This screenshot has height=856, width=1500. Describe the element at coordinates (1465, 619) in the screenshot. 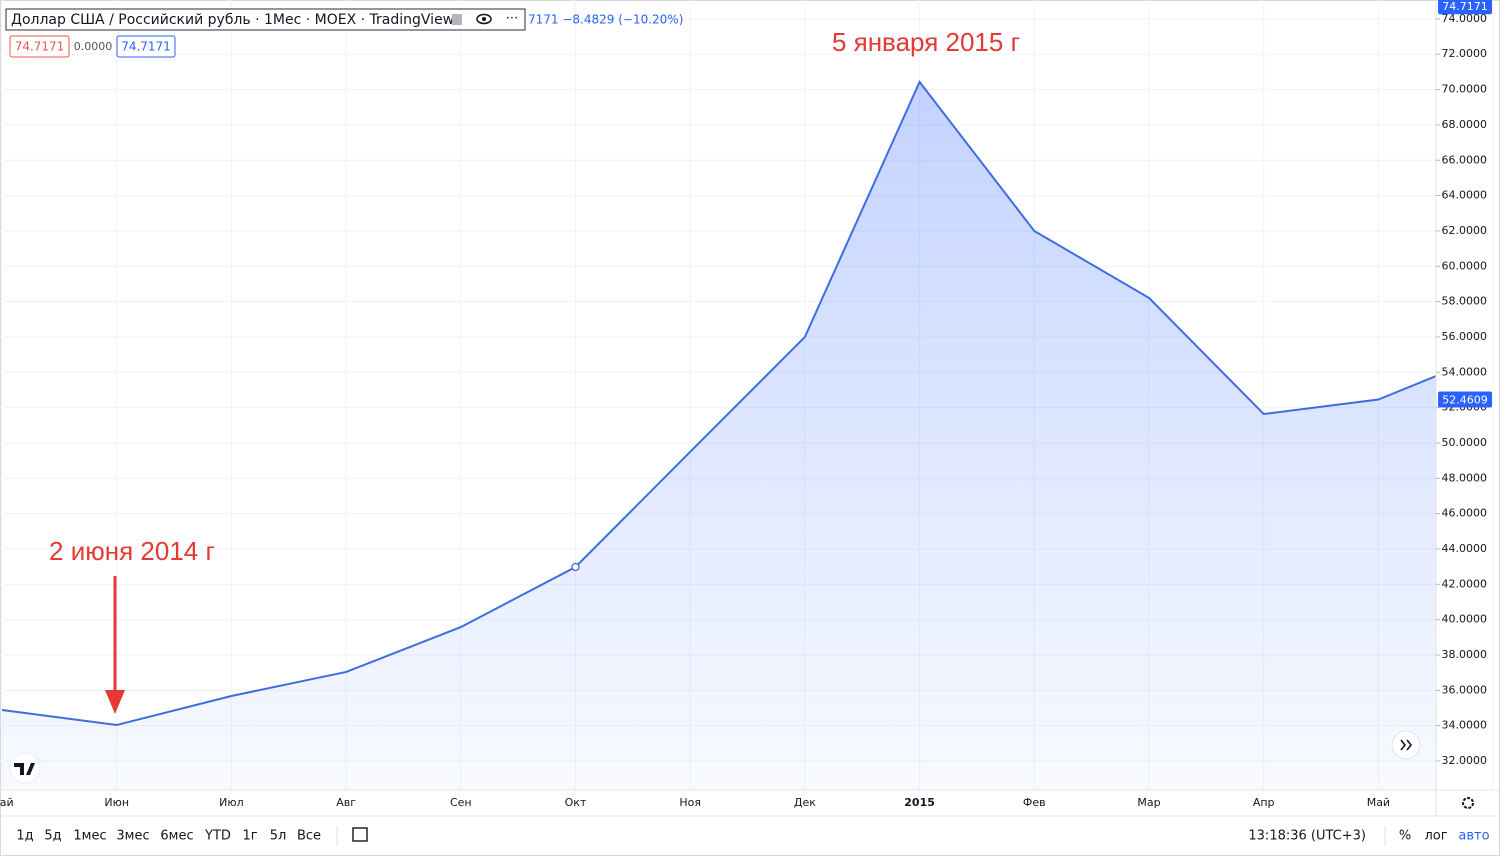

I see `y-tick-label: 40.0000` at that location.